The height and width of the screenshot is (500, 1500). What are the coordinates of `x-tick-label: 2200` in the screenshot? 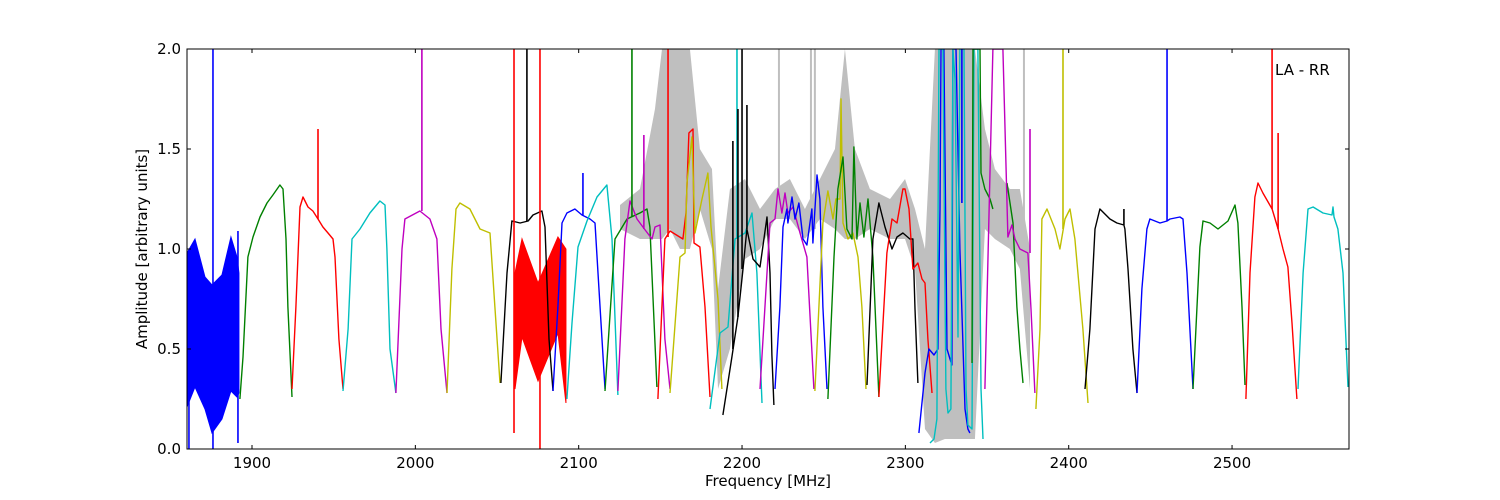 It's located at (742, 463).